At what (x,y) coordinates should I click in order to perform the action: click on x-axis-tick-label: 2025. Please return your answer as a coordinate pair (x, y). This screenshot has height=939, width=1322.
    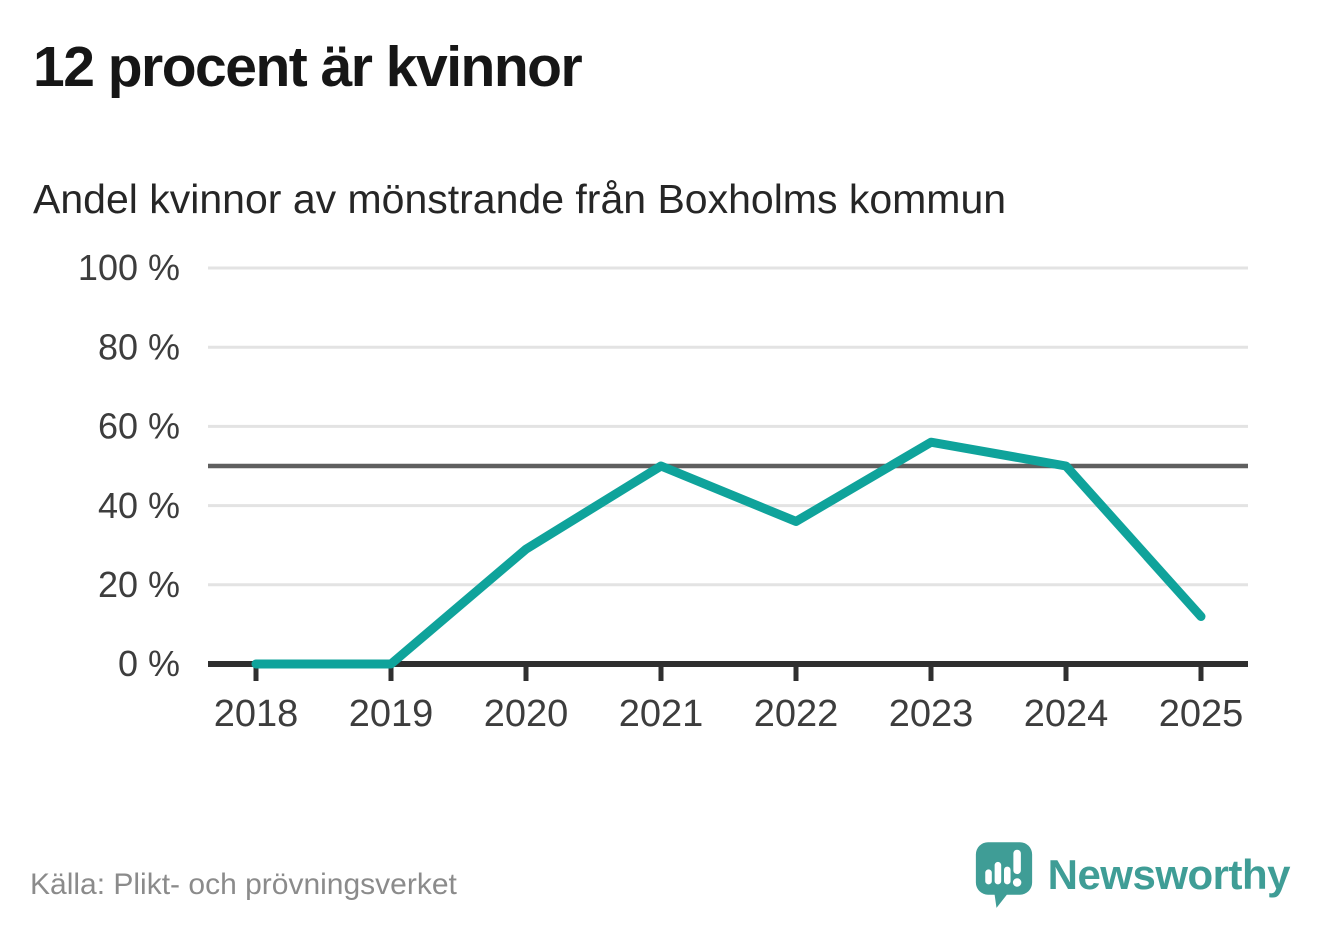
    Looking at the image, I should click on (1201, 714).